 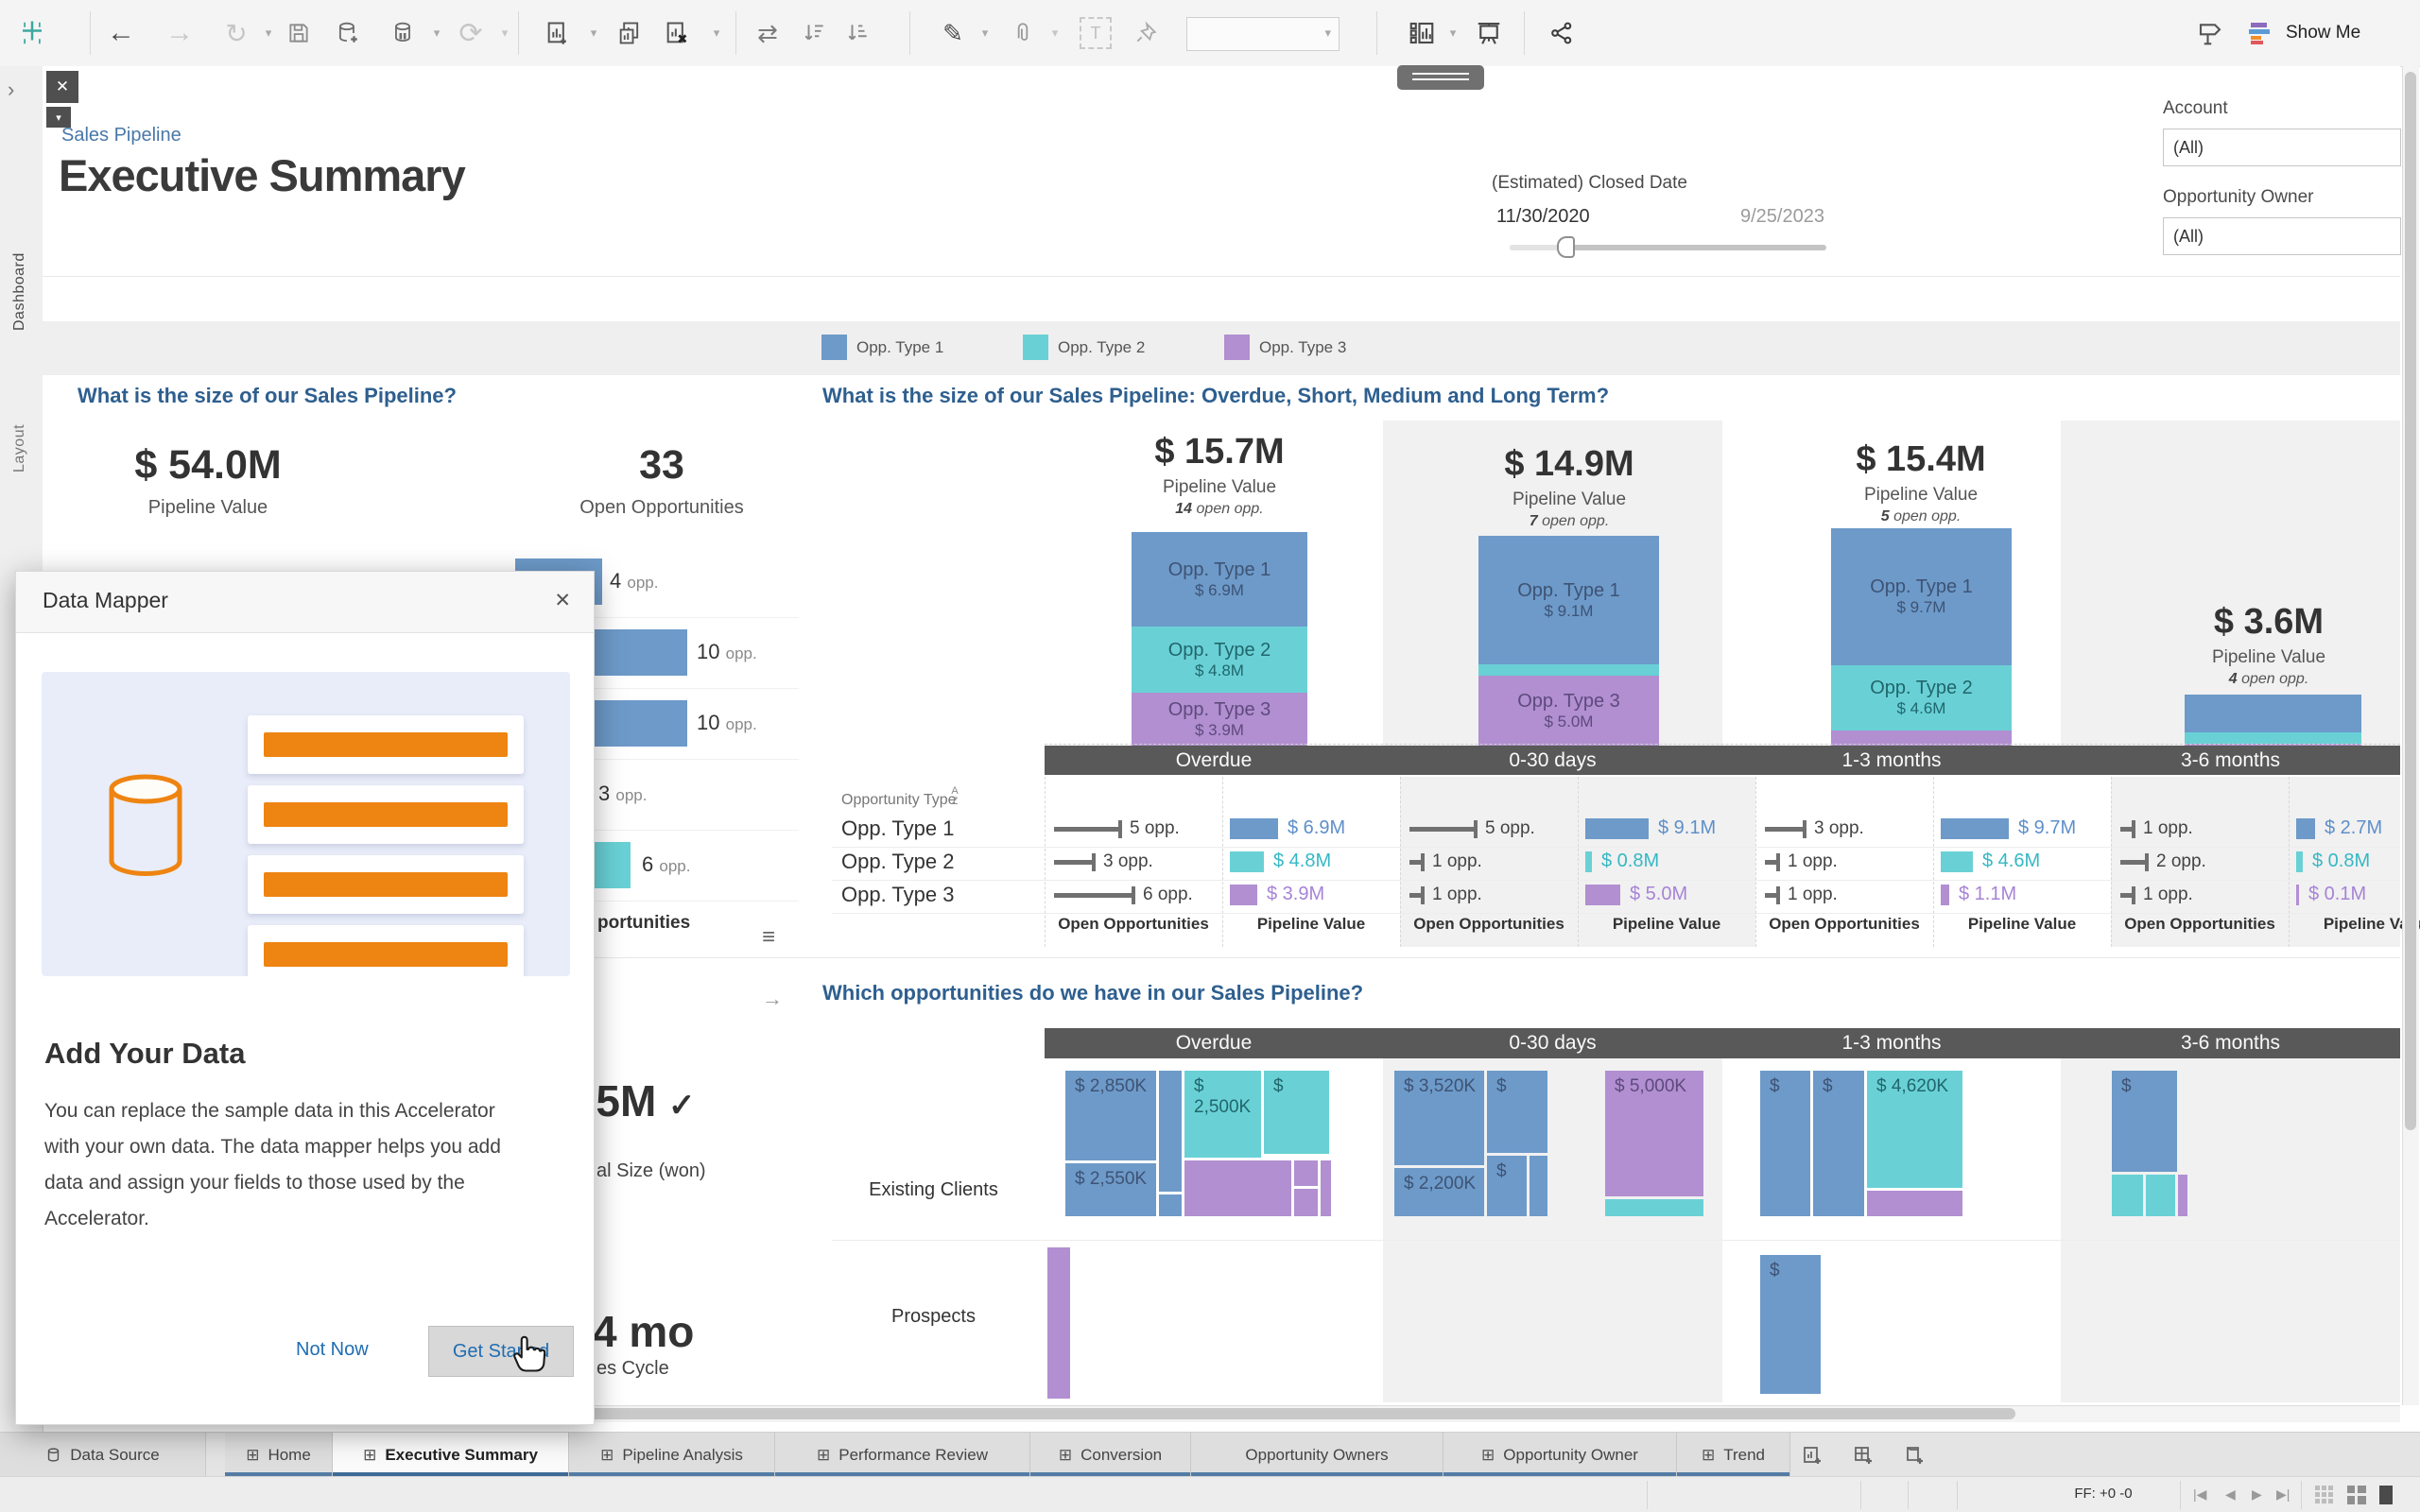 I want to click on date-slider-handle, so click(x=1566, y=247).